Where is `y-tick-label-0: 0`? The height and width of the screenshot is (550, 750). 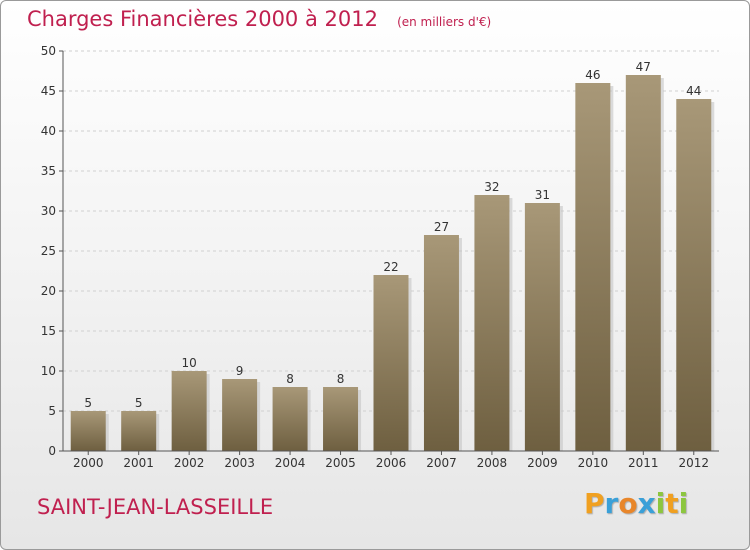
y-tick-label-0: 0 is located at coordinates (52, 451).